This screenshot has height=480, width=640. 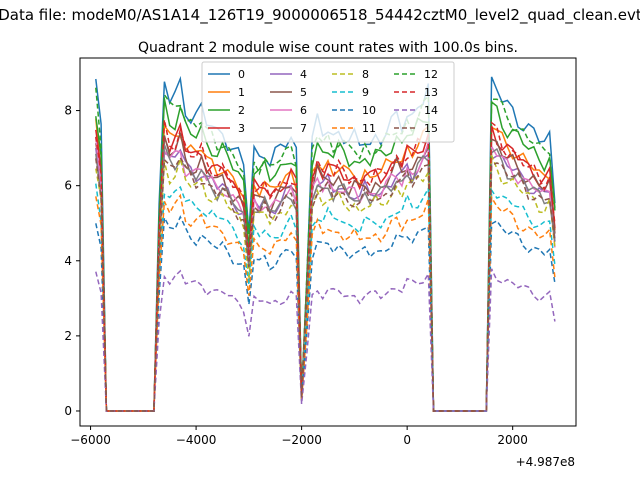 I want to click on legend-label-11: 11, so click(x=369, y=128).